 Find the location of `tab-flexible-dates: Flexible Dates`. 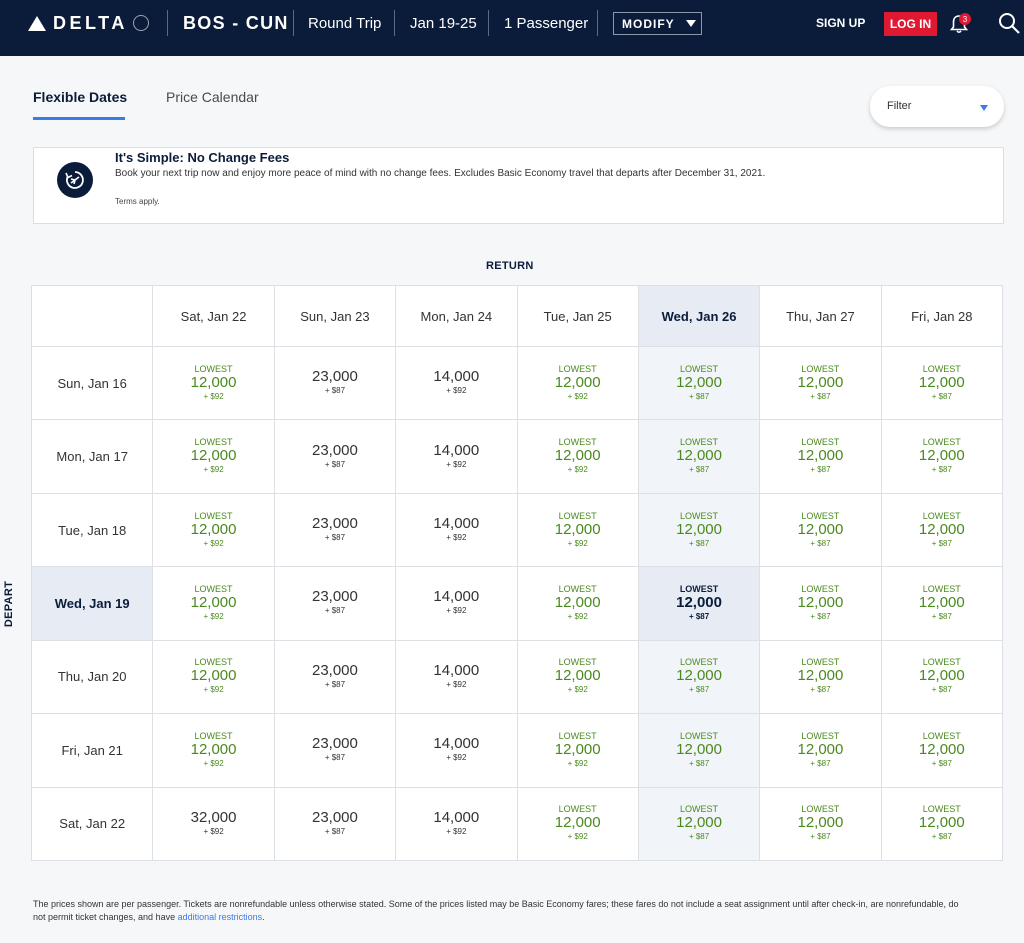

tab-flexible-dates: Flexible Dates is located at coordinates (80, 97).